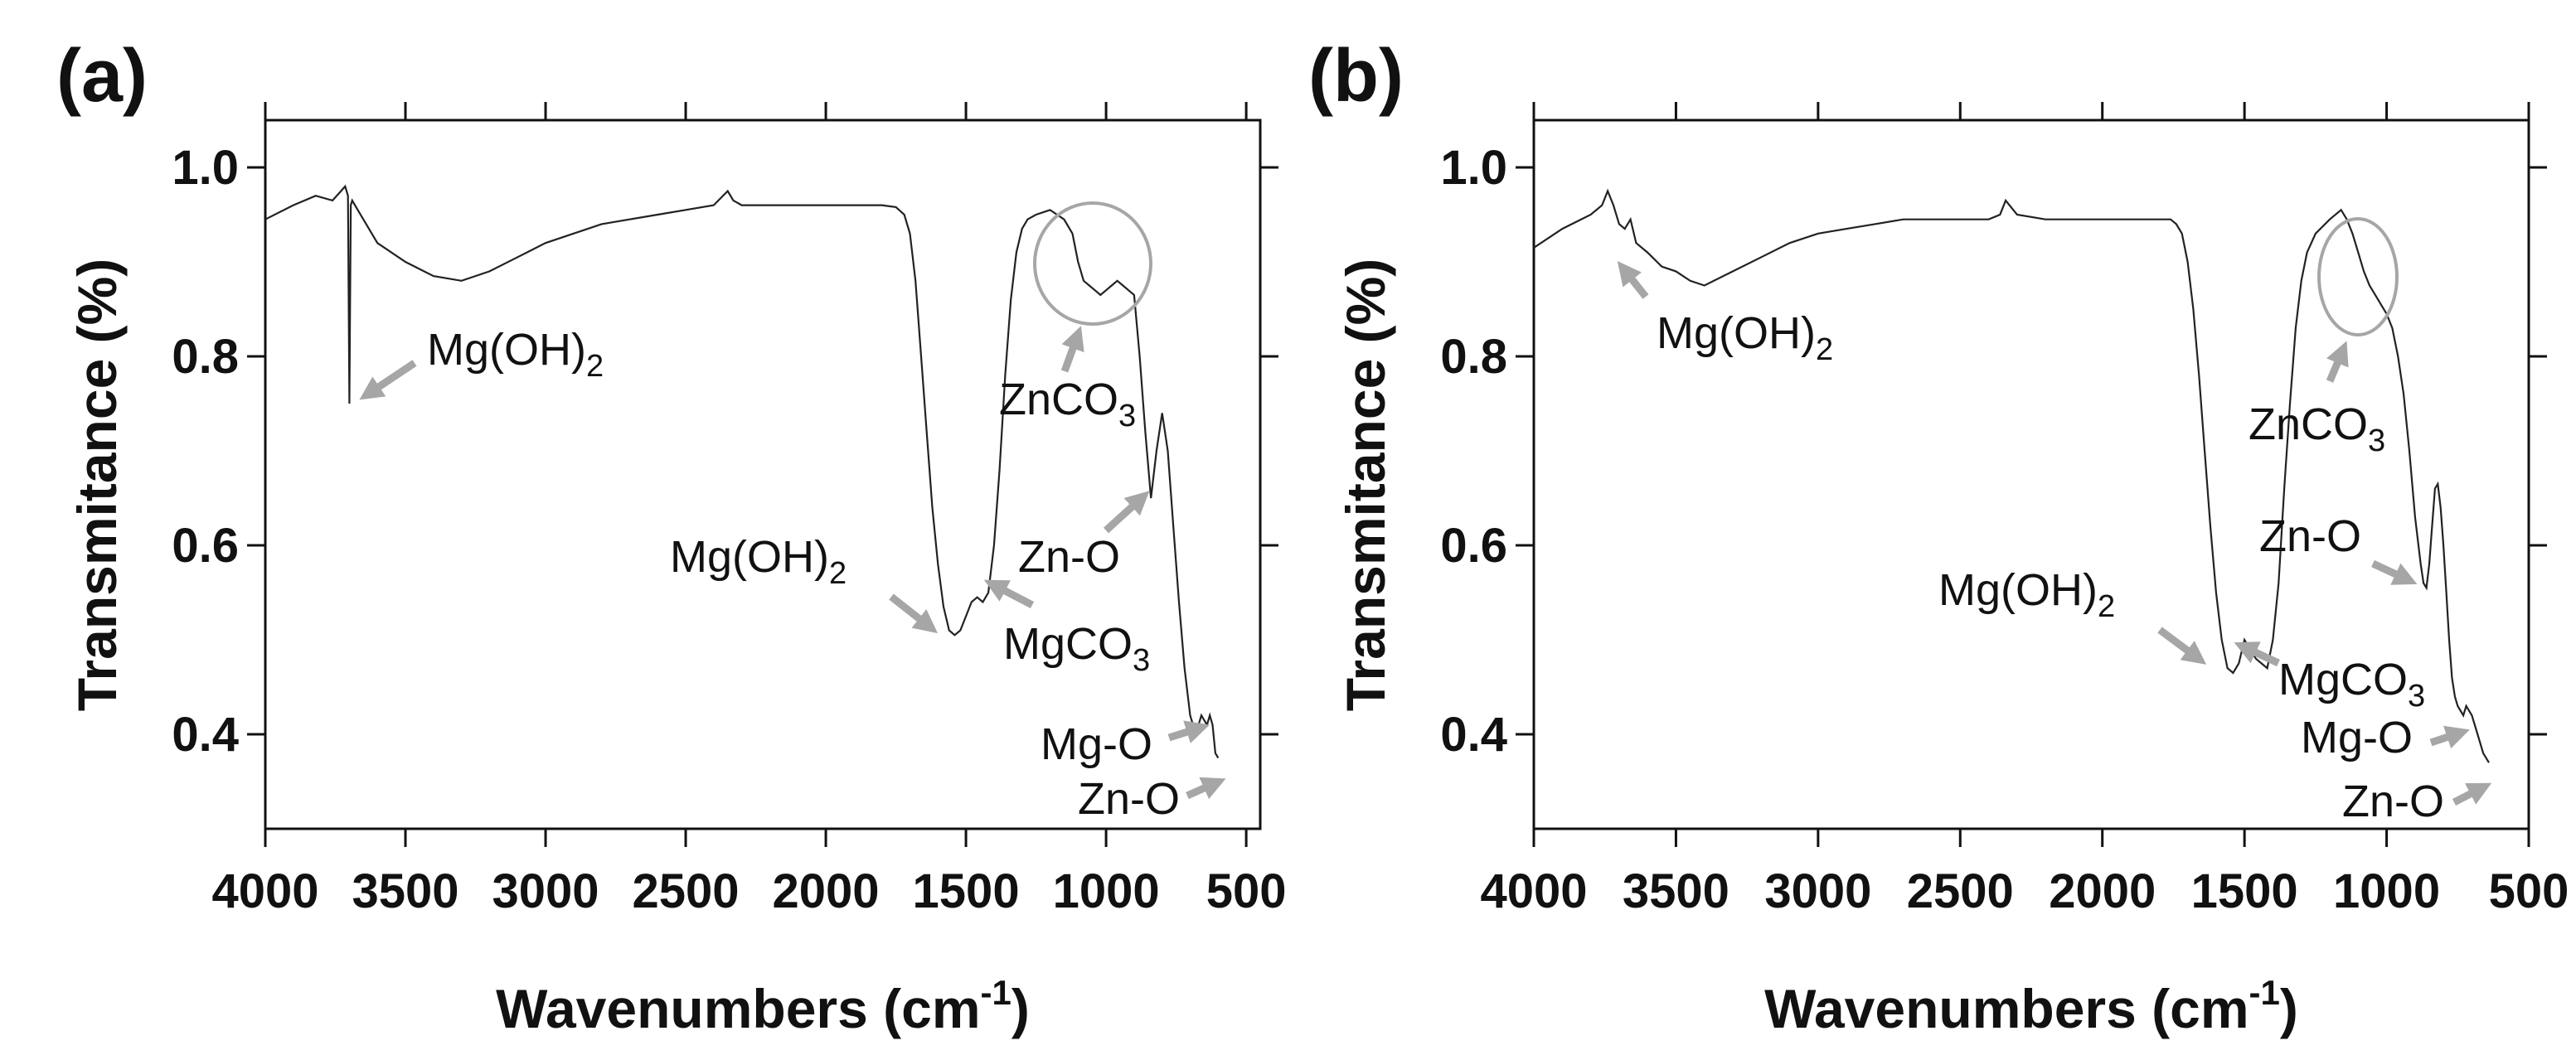  Describe the element at coordinates (748, 891) in the screenshot. I see `x-tick-labels-a: 4000 3500 3000 2500 2000 1500 1000 500` at that location.